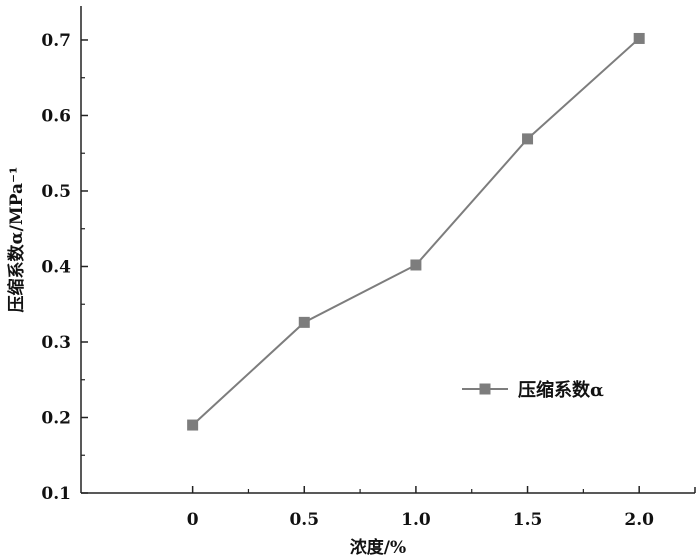  Describe the element at coordinates (378, 547) in the screenshot. I see `x-axis-title: 浓度/%` at that location.